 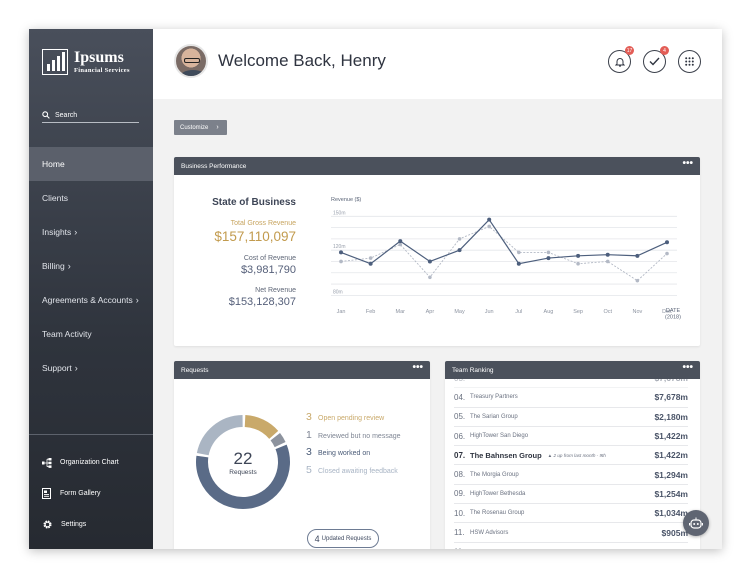 I want to click on form-gallery-icon, so click(x=46, y=493).